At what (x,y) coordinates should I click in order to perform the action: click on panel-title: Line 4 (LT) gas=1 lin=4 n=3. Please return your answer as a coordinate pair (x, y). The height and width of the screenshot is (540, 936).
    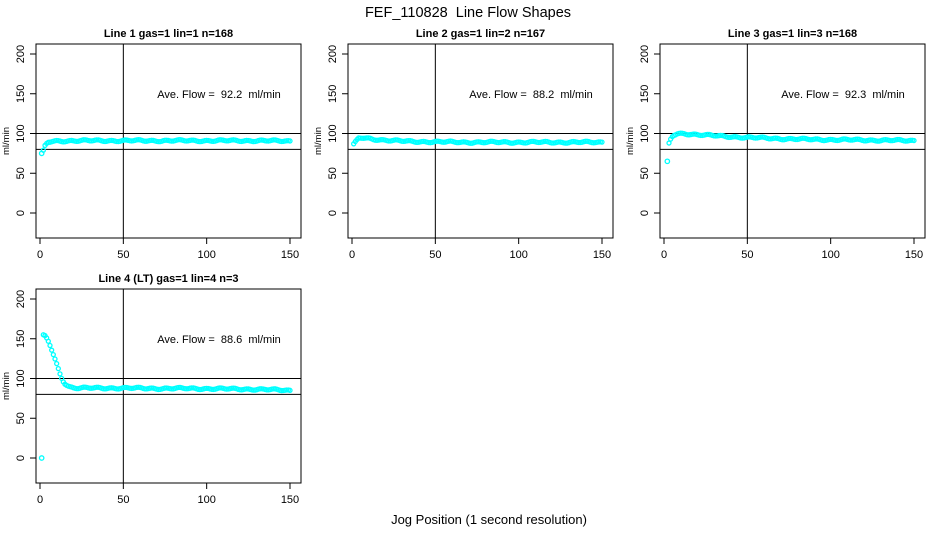
    Looking at the image, I should click on (168, 279).